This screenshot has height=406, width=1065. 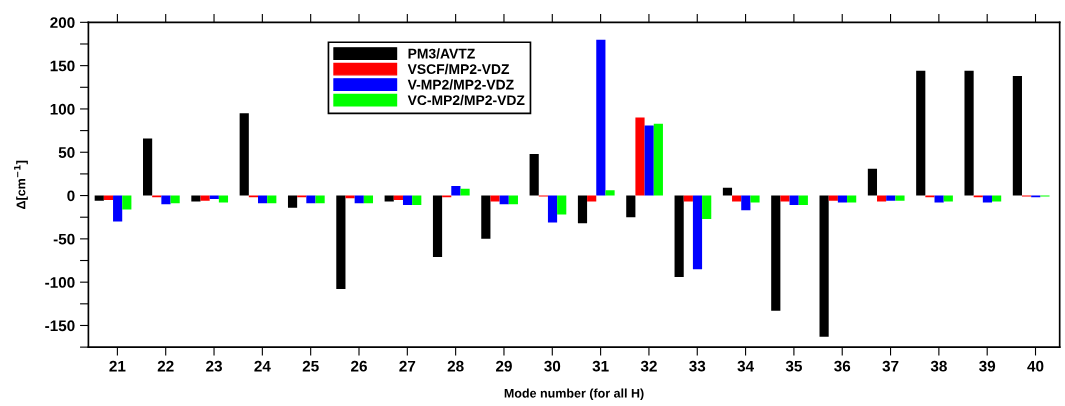 What do you see at coordinates (441, 53) in the screenshot?
I see `legend-label: PM3/AVTZ` at bounding box center [441, 53].